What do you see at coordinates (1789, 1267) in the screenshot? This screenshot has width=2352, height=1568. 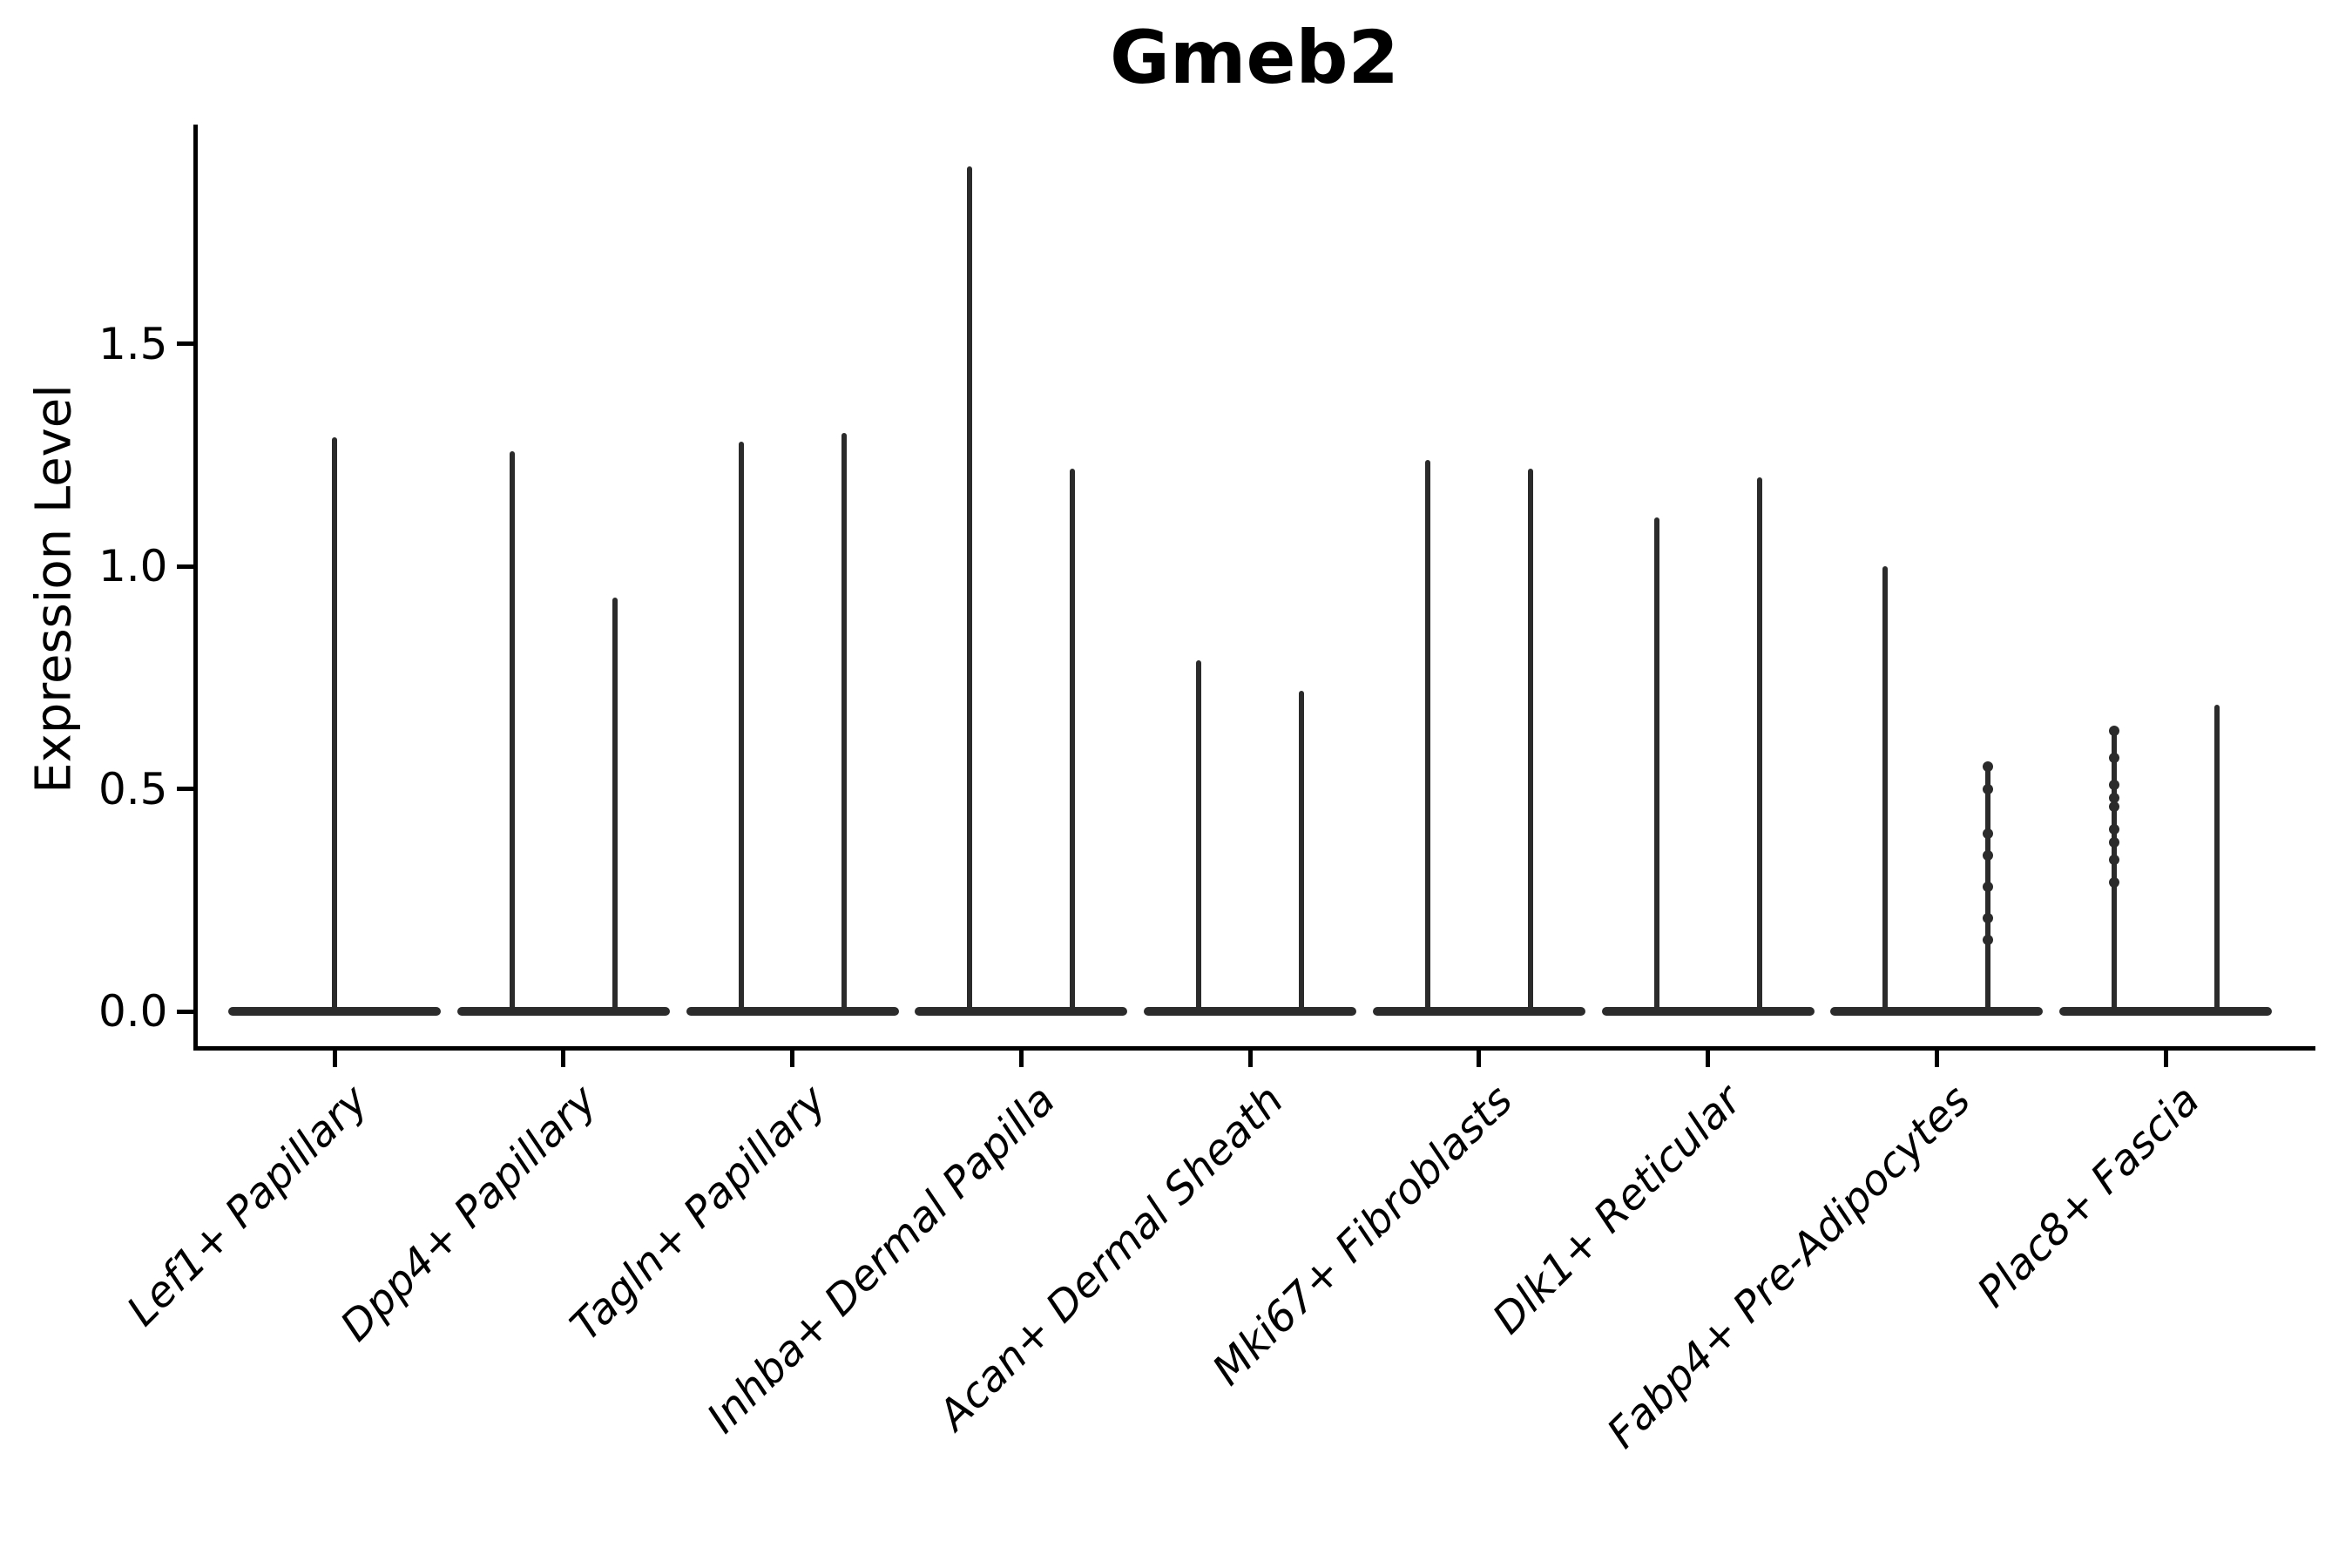 I see `x-tick-label: Fabp4+ Pre-Adipocytes` at bounding box center [1789, 1267].